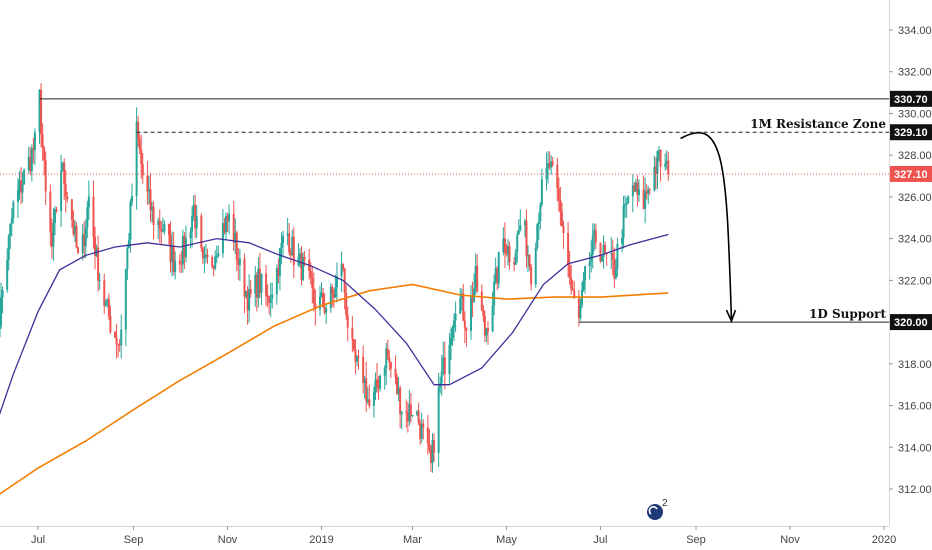  What do you see at coordinates (911, 175) in the screenshot?
I see `price-badge-label: 327.10` at bounding box center [911, 175].